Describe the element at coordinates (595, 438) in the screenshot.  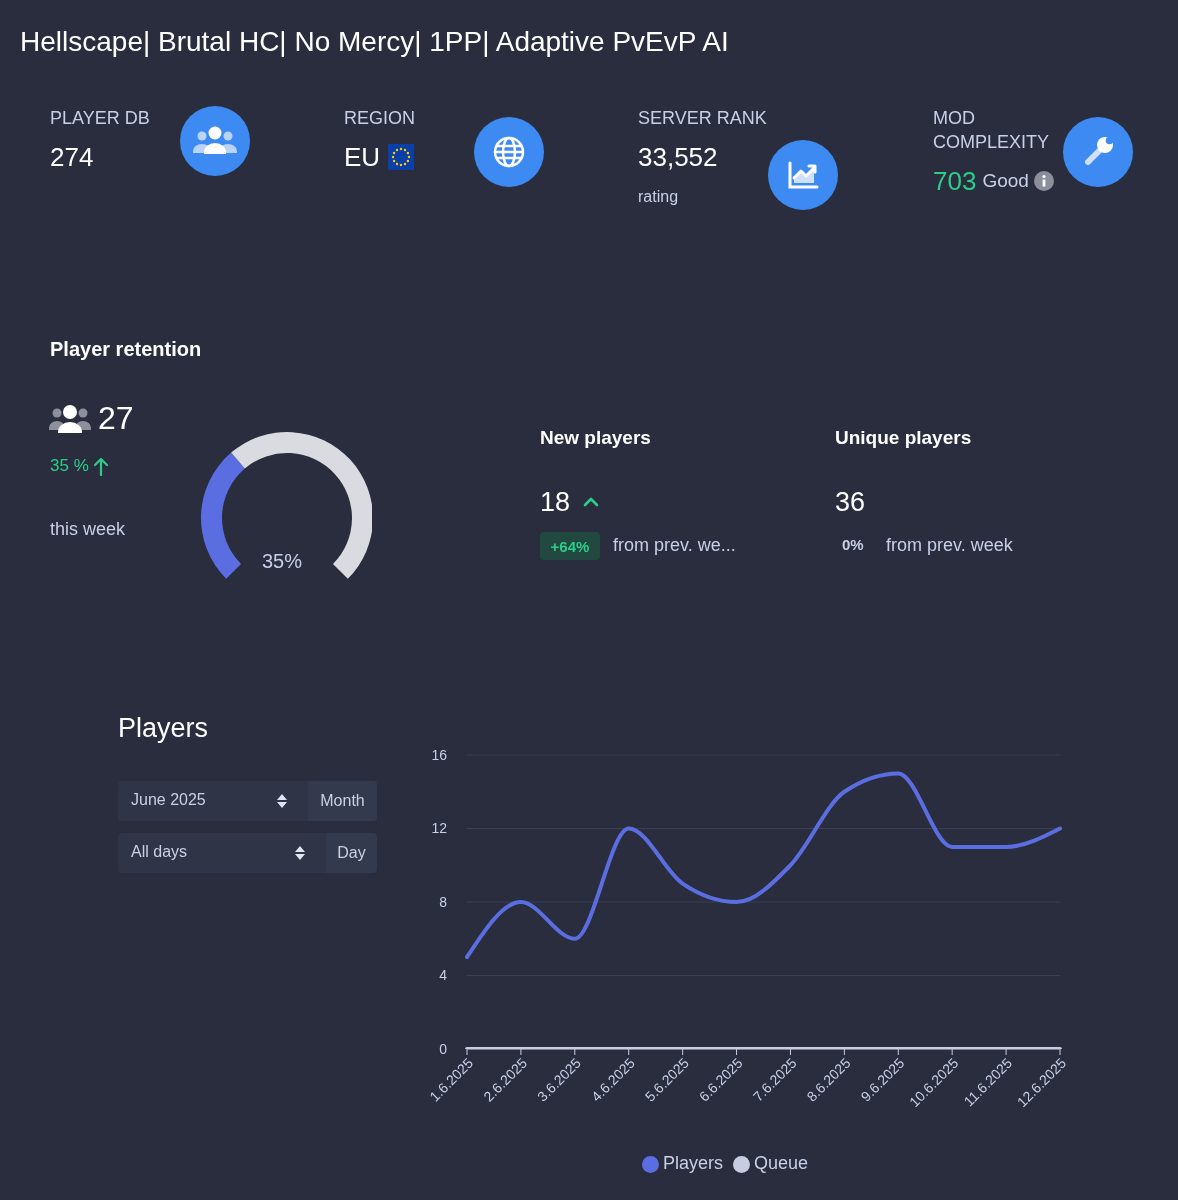
I see `category-label: New players` at that location.